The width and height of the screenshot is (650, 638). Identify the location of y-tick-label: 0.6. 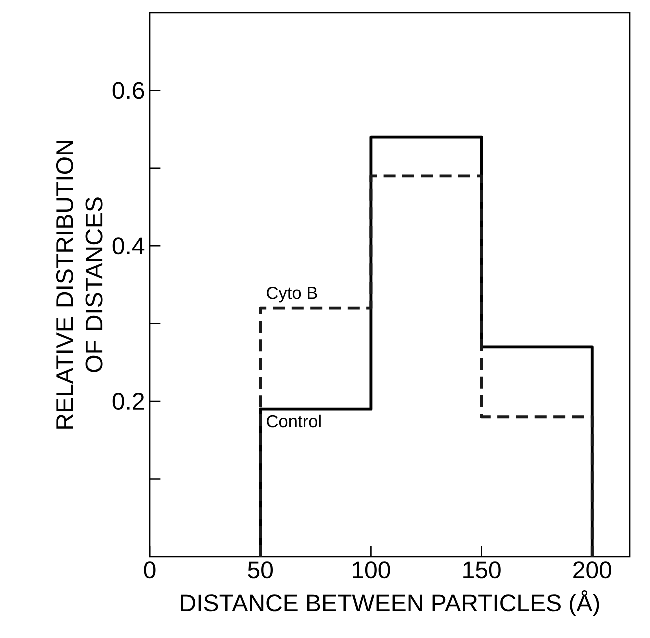
(128, 91).